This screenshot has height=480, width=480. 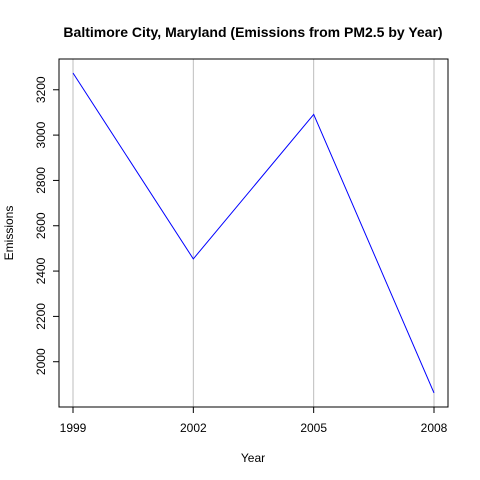 I want to click on x-axis-label: Year, so click(x=253, y=458).